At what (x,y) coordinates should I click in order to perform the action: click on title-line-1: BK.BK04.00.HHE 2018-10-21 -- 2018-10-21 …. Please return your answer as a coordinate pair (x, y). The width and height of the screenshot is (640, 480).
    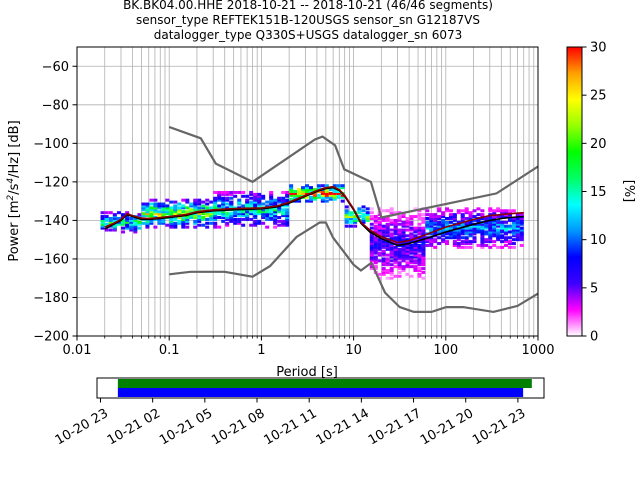
    Looking at the image, I should click on (308, 6).